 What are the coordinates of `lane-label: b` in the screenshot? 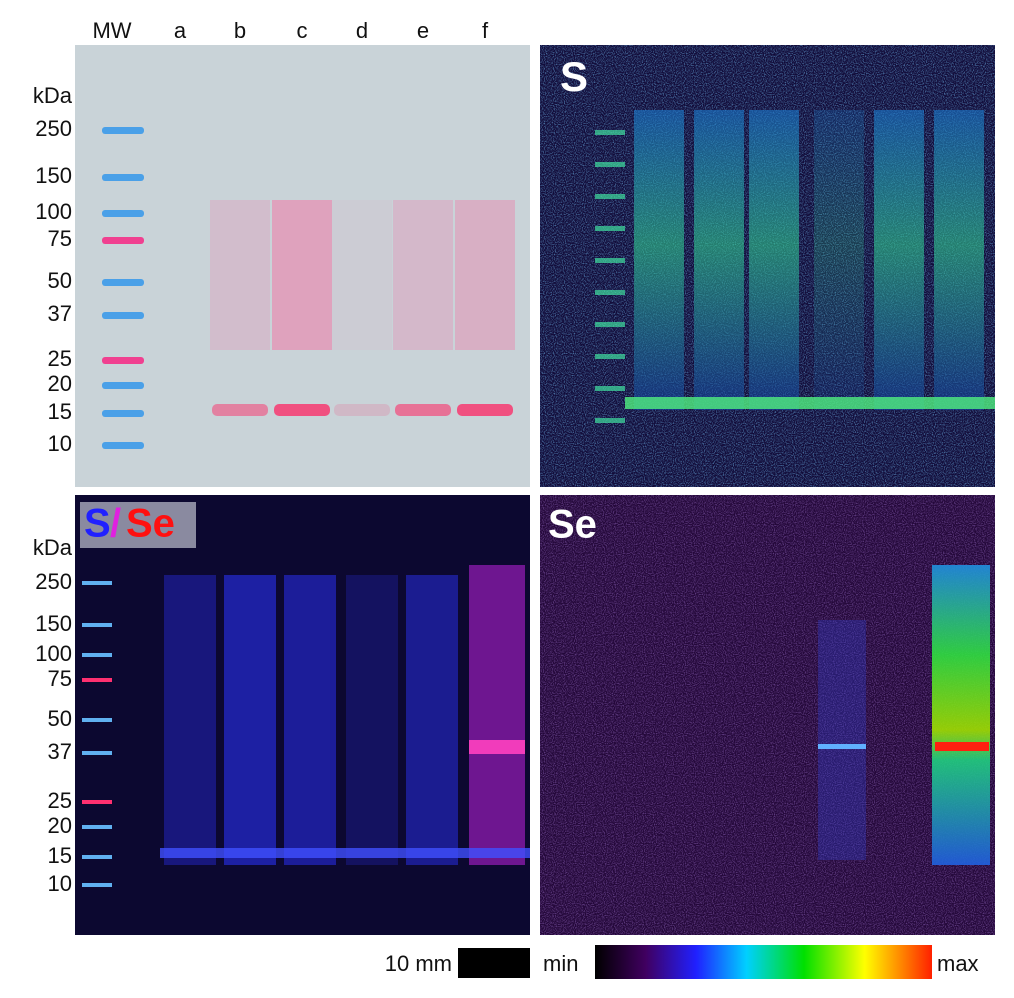 It's located at (240, 30).